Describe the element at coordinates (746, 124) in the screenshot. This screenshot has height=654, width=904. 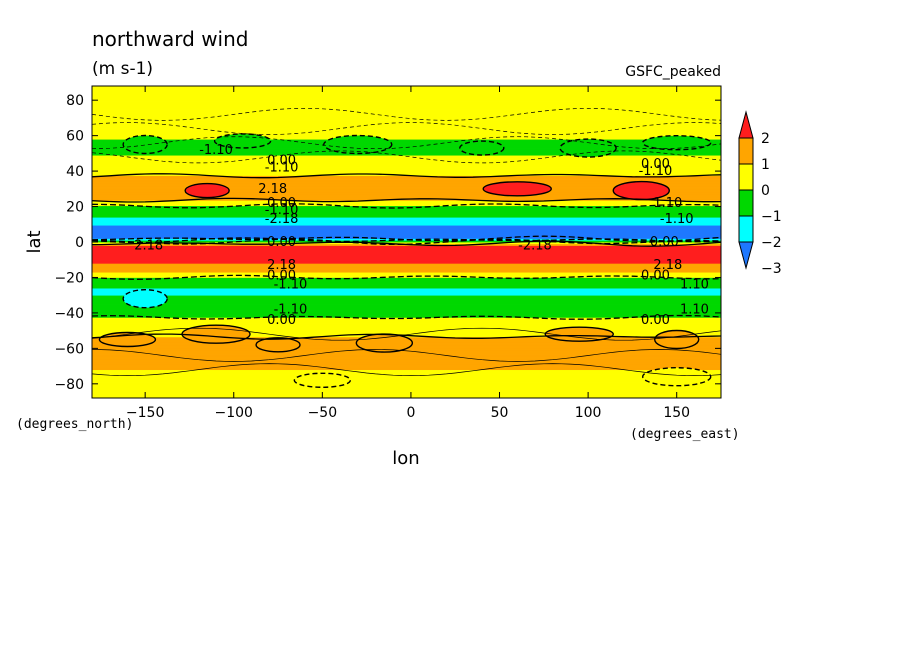
I see `colorbar-max-triangle` at that location.